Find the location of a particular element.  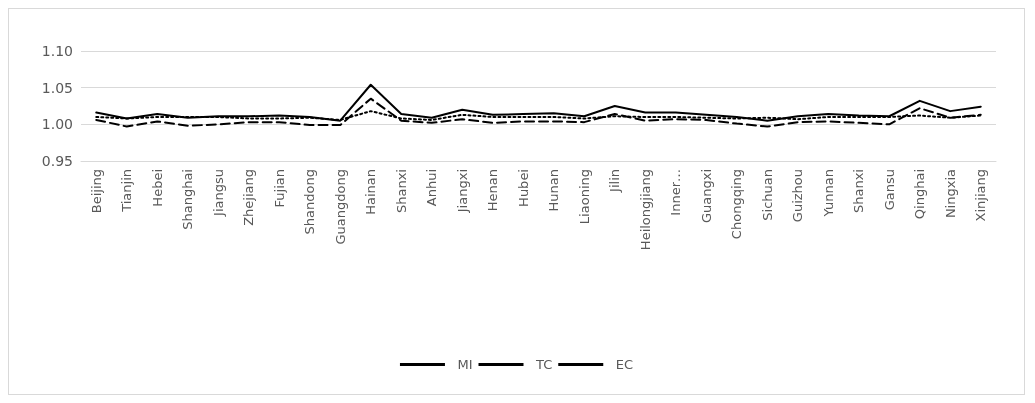

x-tick-label: Zhejiang is located at coordinates (249, 197).